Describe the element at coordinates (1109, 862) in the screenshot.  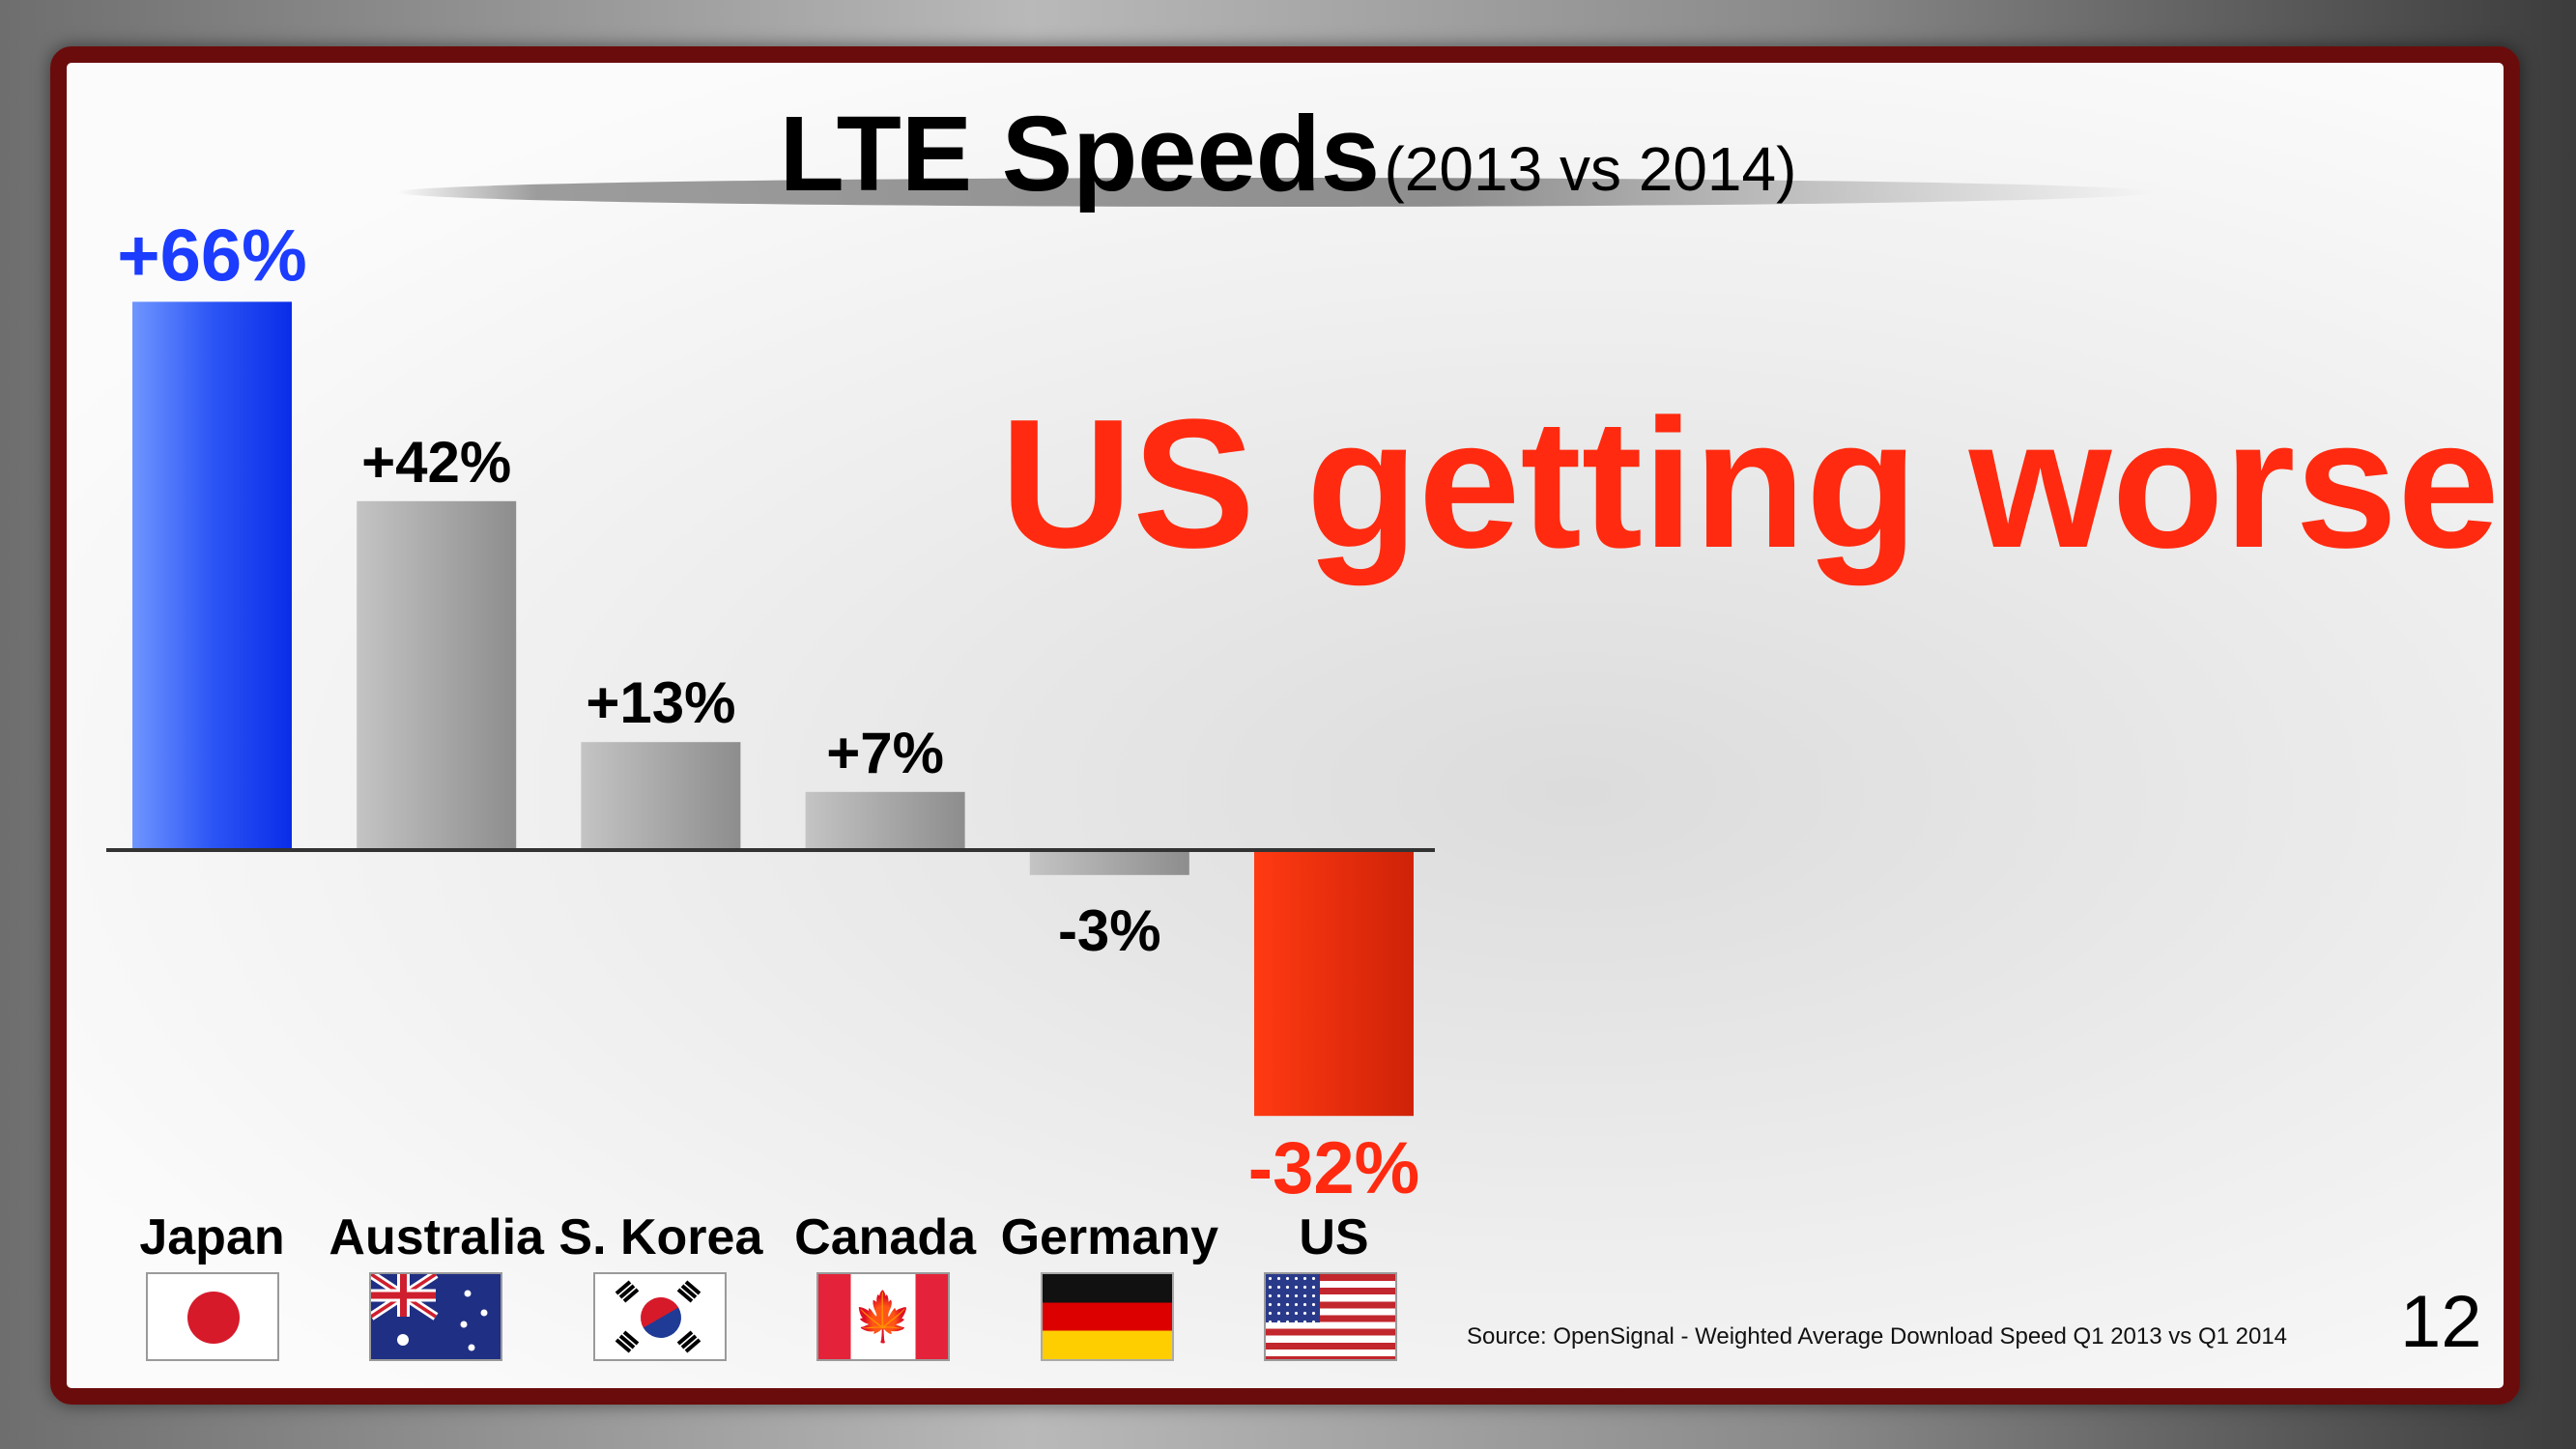
I see `bar-germany` at that location.